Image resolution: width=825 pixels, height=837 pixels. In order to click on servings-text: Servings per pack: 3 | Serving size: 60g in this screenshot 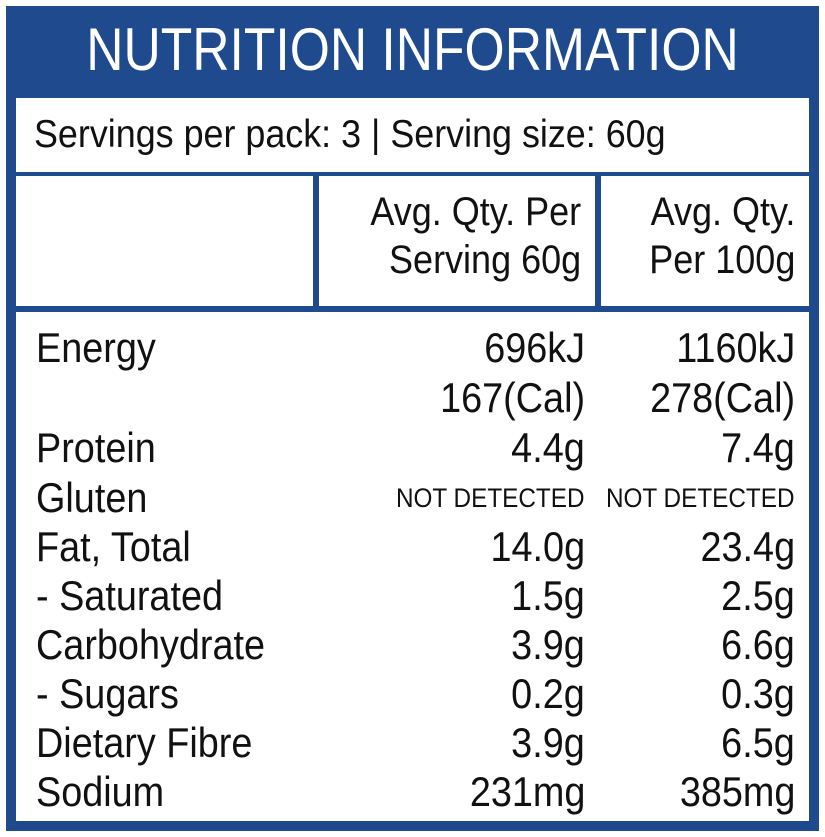, I will do `click(350, 134)`.